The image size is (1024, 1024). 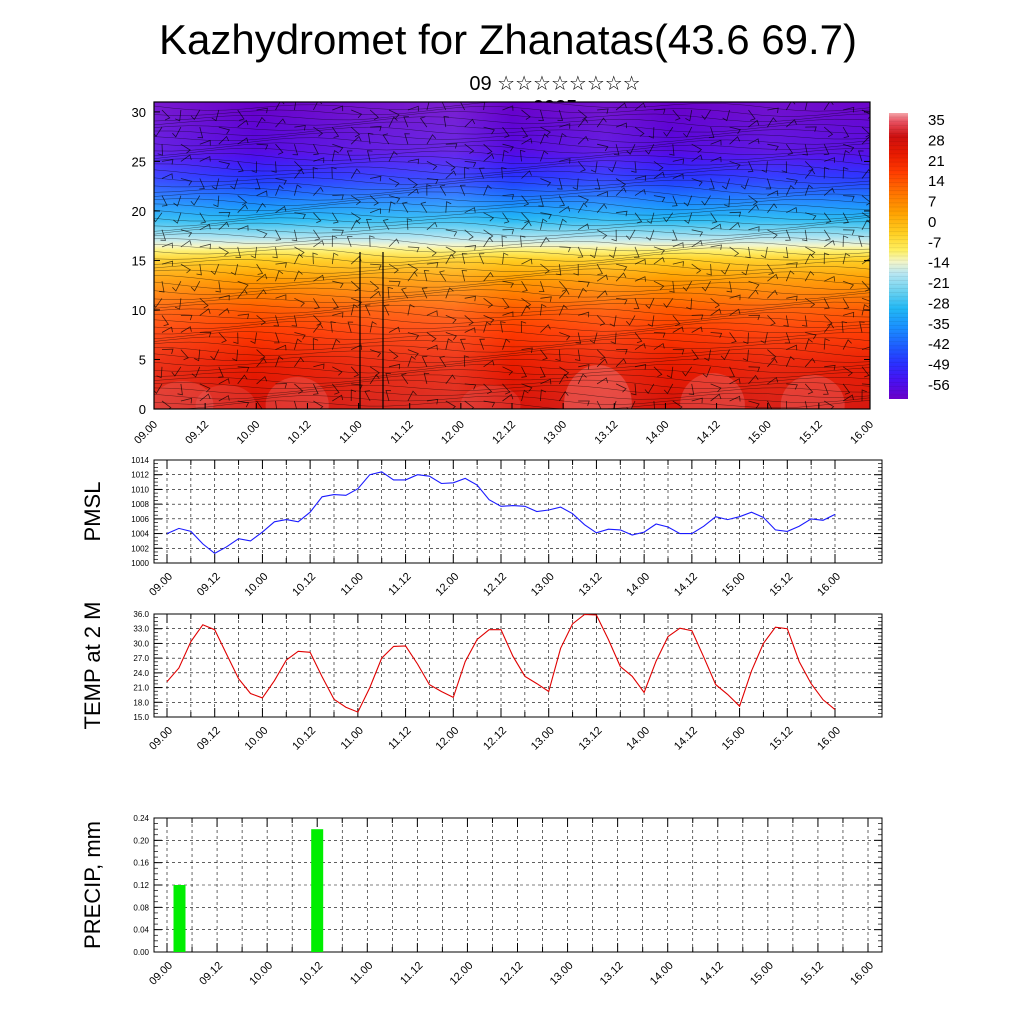 What do you see at coordinates (638, 585) in the screenshot?
I see `x-tick-label: 14.00` at bounding box center [638, 585].